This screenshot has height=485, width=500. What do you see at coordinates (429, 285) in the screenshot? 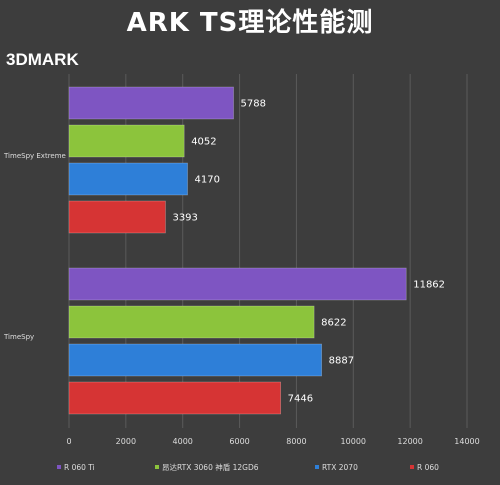
I see `data-label: 11862` at bounding box center [429, 285].